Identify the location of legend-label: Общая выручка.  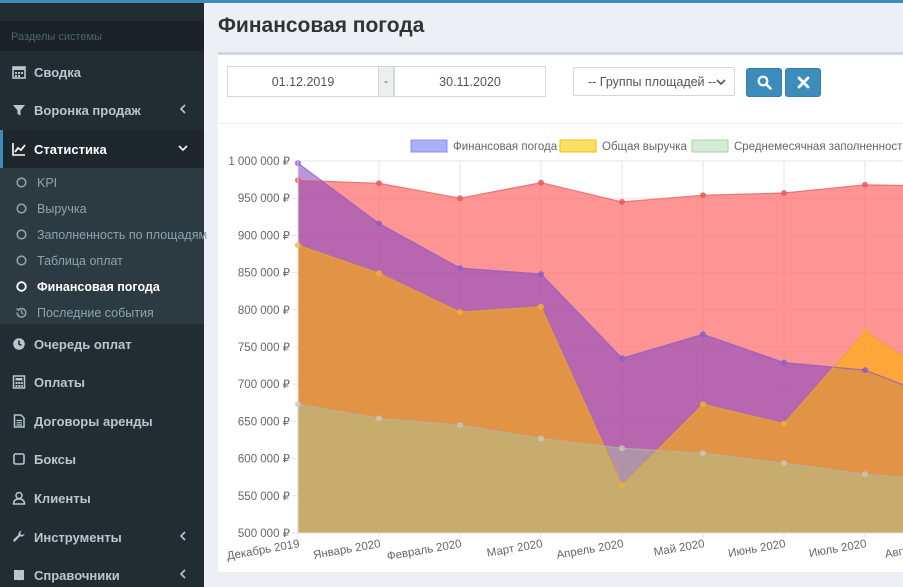
(644, 147).